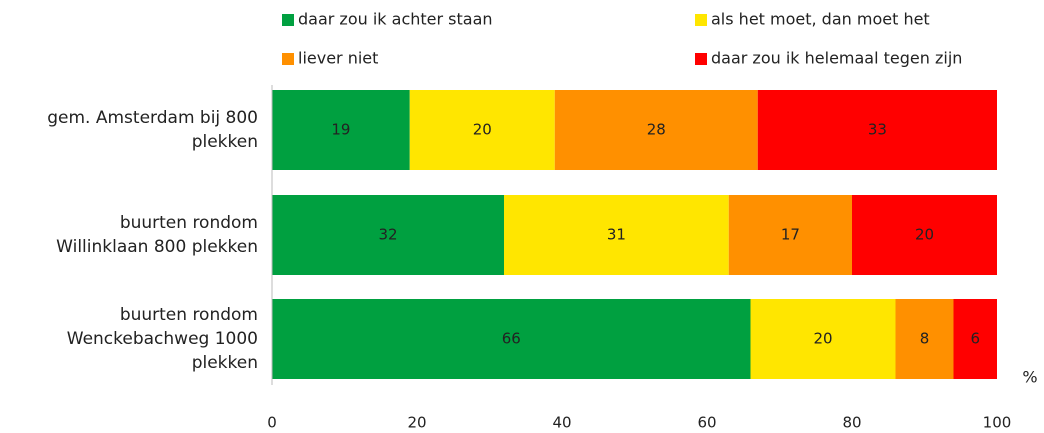 The height and width of the screenshot is (433, 1044). I want to click on data-label: 28, so click(656, 130).